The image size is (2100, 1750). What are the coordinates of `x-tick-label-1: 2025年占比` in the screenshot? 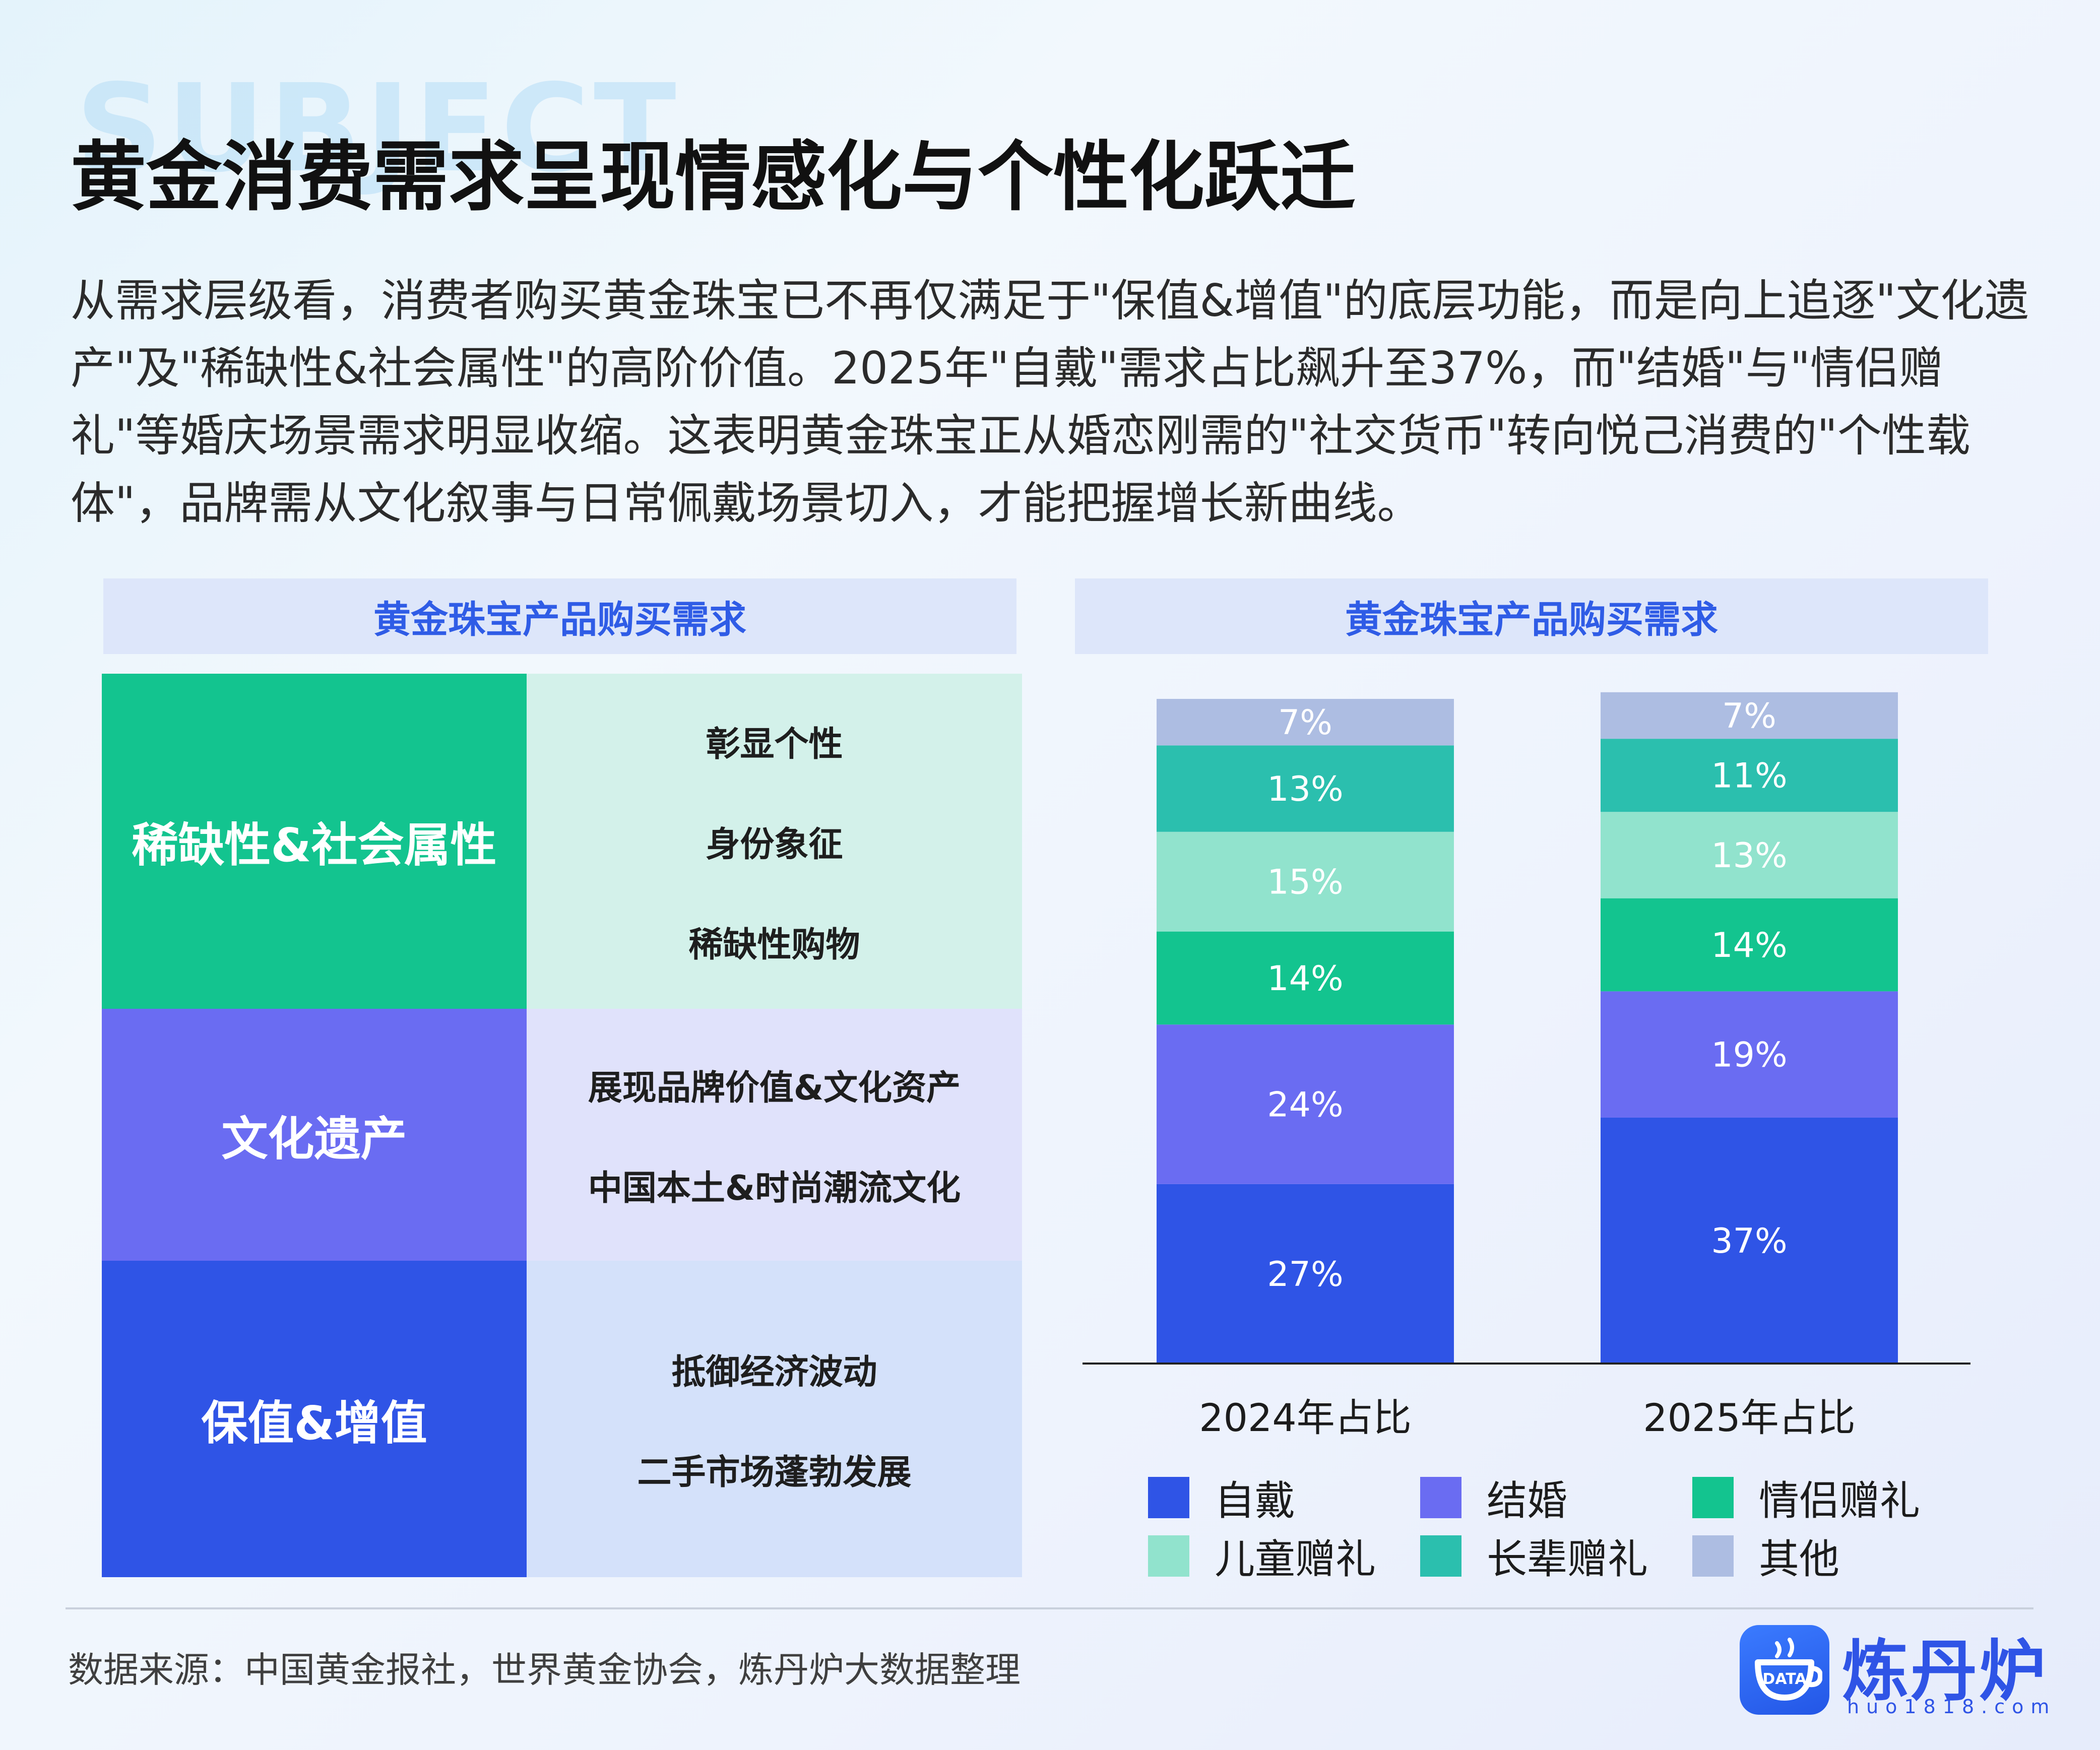 It's located at (1749, 1417).